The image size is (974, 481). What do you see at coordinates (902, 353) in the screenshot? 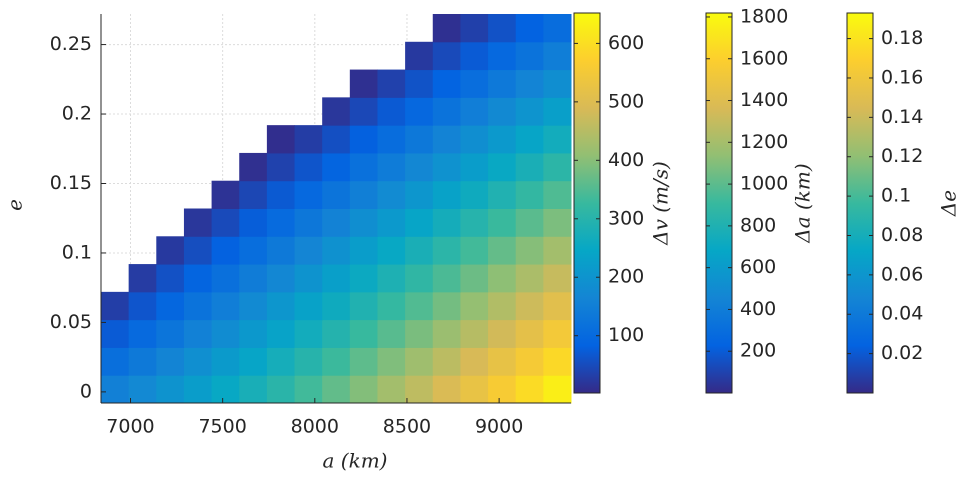
I see `colorbar-tick-label: 0.02` at bounding box center [902, 353].